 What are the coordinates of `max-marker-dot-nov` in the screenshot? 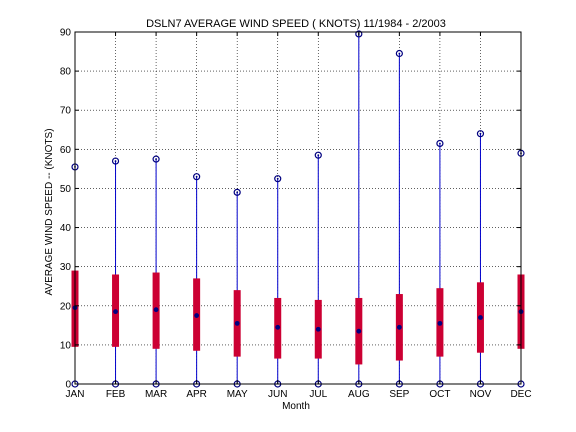 It's located at (480, 133).